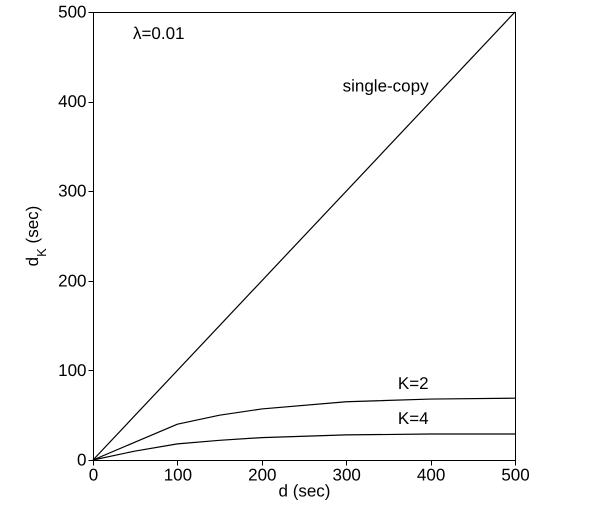 The width and height of the screenshot is (608, 514). I want to click on x-tick-label: 500, so click(515, 475).